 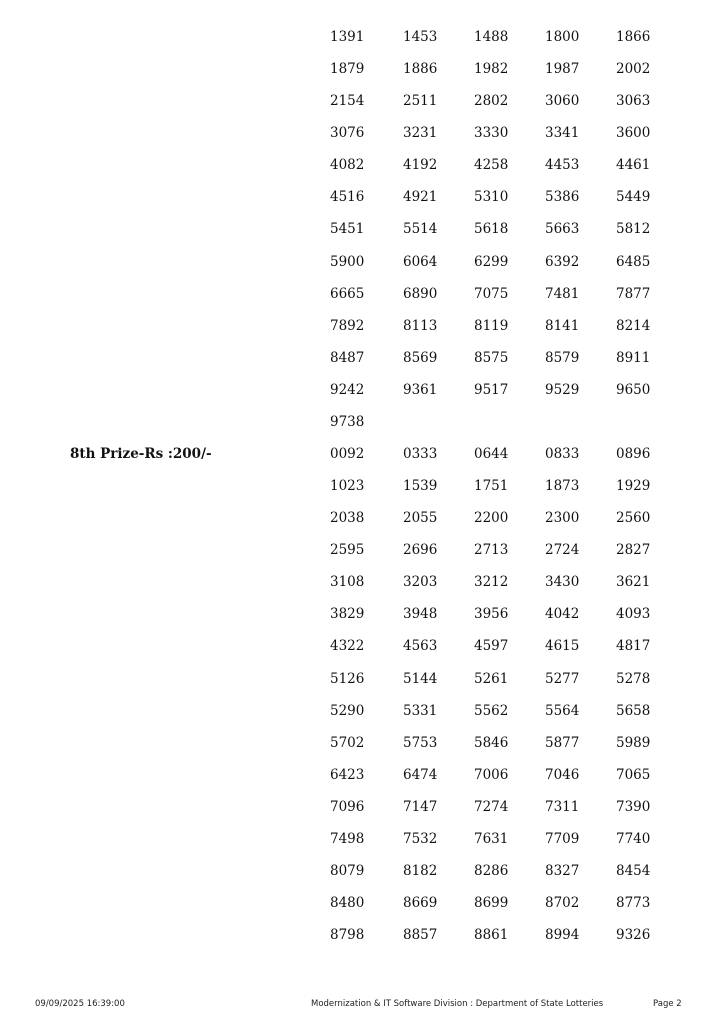 What do you see at coordinates (562, 37) in the screenshot?
I see `ticket-number: 1800` at bounding box center [562, 37].